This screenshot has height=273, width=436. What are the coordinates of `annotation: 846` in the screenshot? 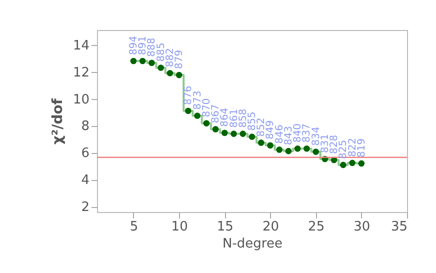 It's located at (280, 134).